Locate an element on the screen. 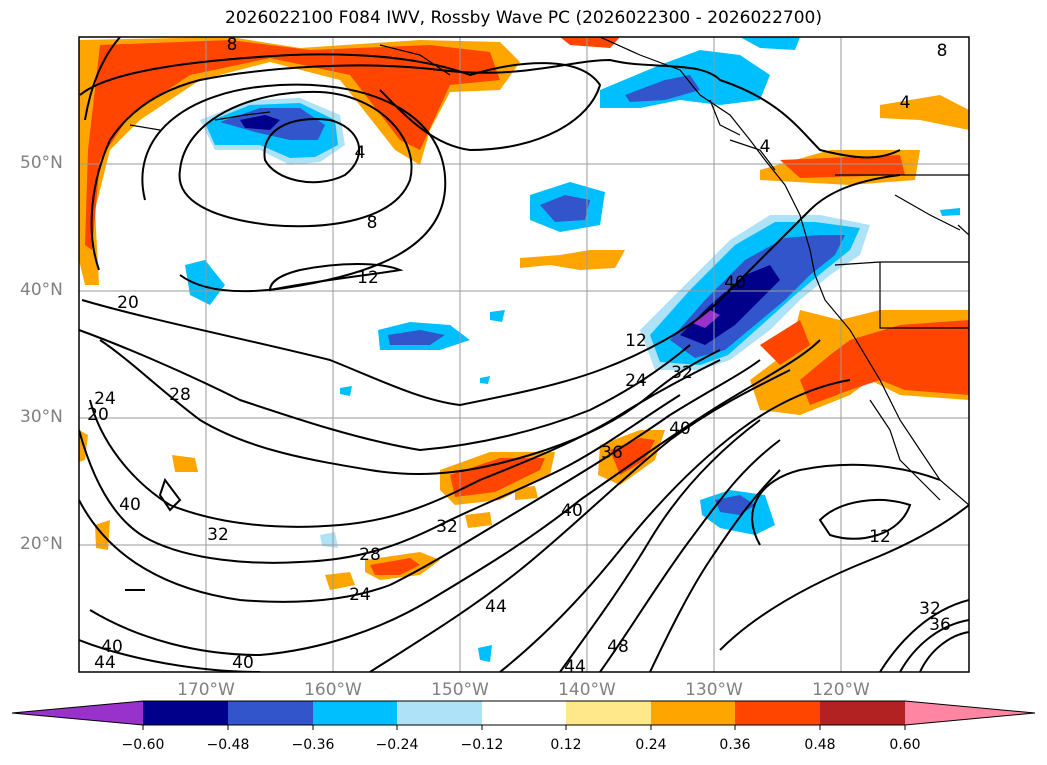 This screenshot has width=1047, height=765. colorbar-tick-label: 0.60 is located at coordinates (905, 745).